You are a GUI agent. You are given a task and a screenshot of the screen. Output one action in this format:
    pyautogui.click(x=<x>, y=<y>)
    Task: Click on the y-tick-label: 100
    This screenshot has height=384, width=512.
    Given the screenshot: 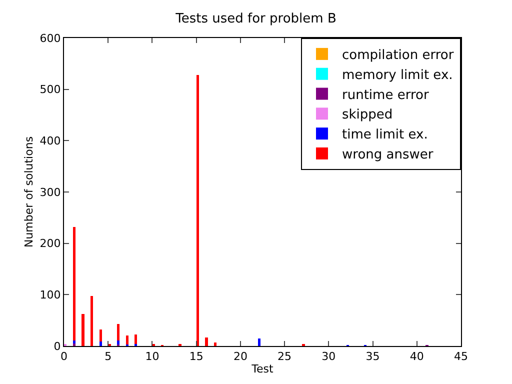 What is the action you would take?
    pyautogui.click(x=50, y=295)
    